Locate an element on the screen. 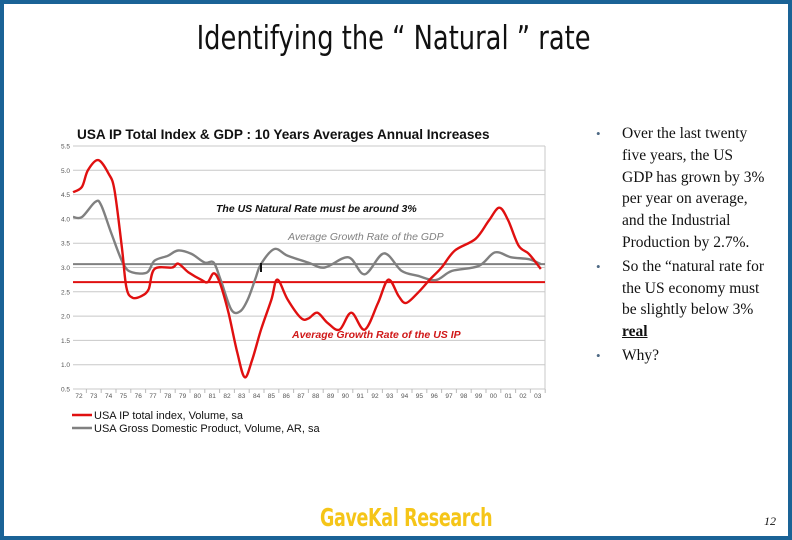  x-tick-label: 03 is located at coordinates (538, 396).